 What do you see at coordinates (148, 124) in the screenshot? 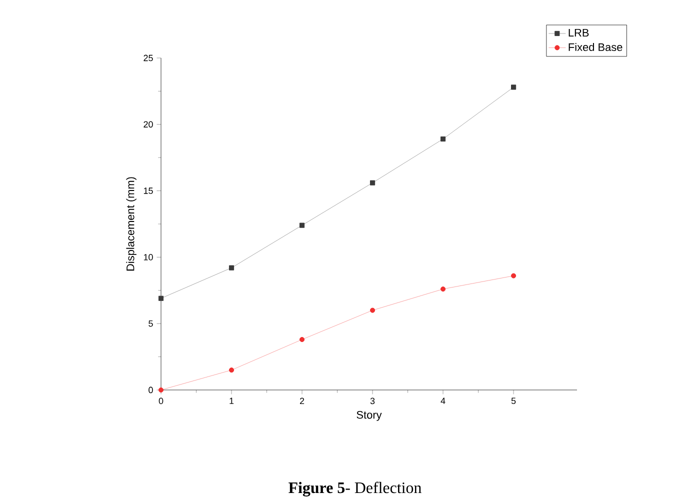
I see `y-tick-label: 20` at bounding box center [148, 124].